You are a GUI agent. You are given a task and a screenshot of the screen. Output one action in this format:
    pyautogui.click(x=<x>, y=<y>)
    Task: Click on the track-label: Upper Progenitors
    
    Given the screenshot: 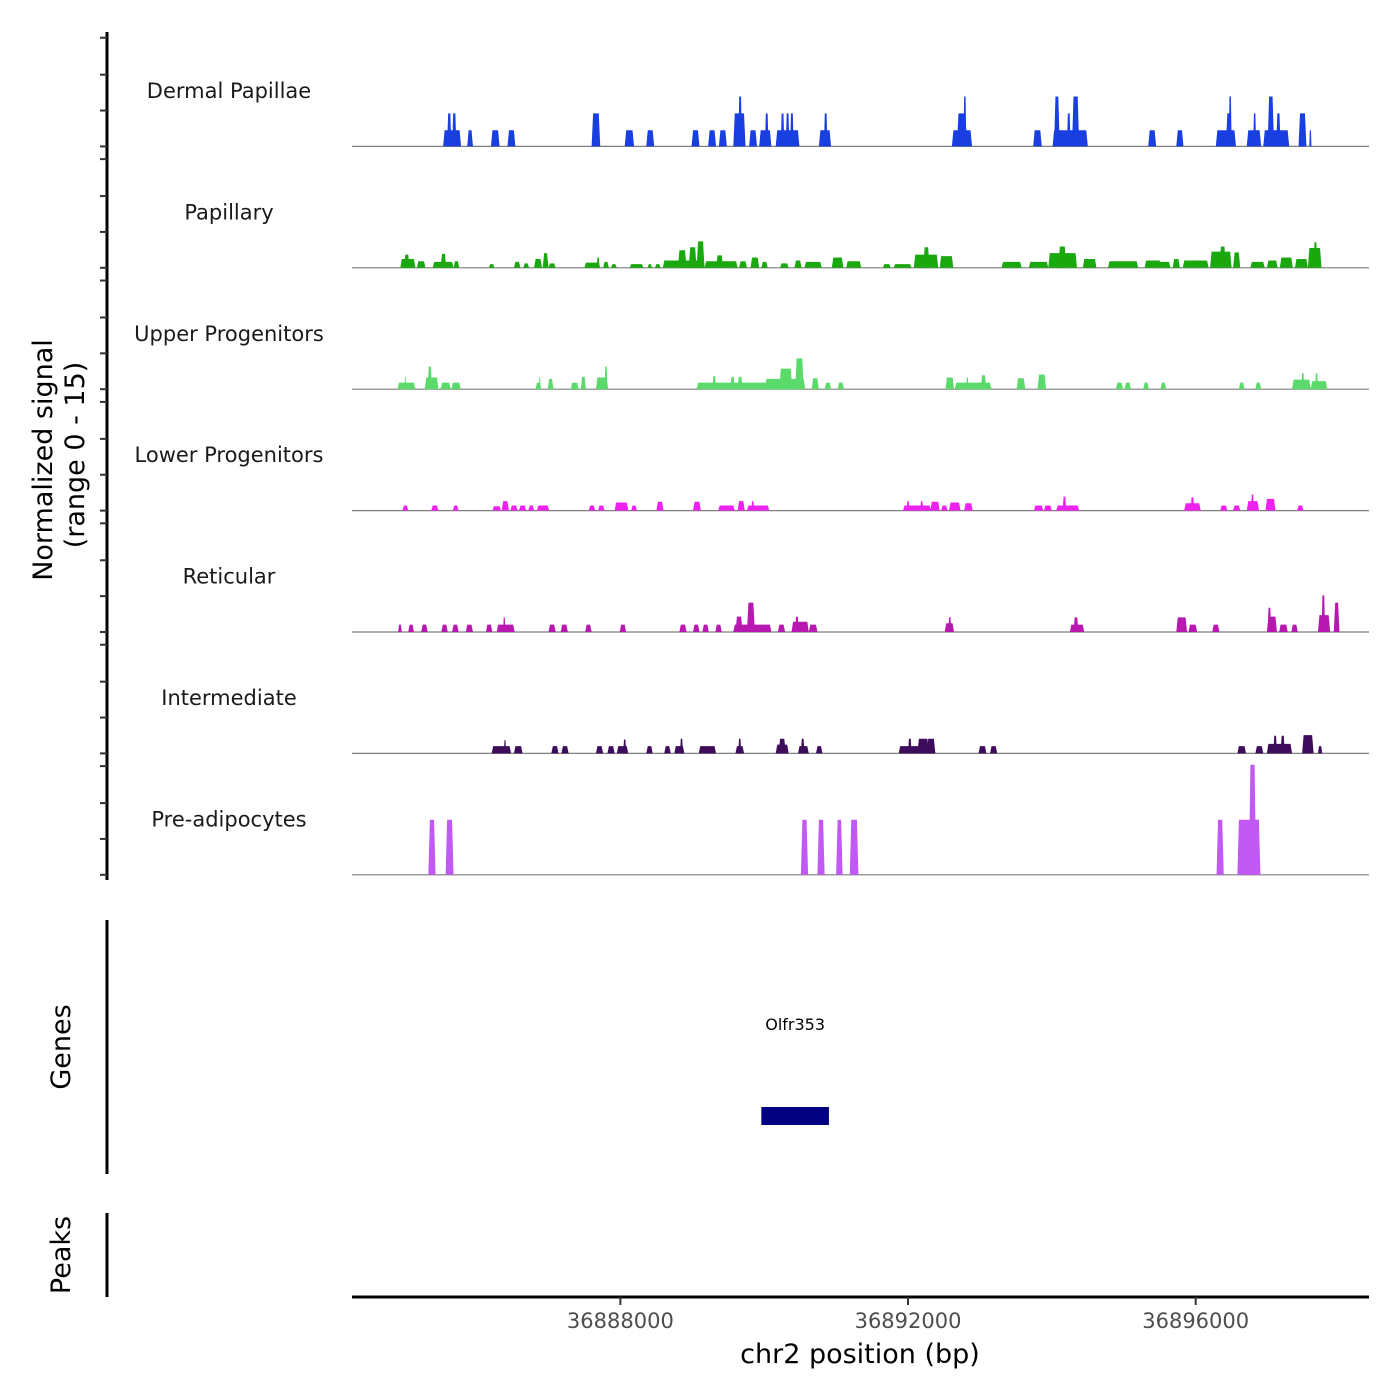 What is the action you would take?
    pyautogui.click(x=229, y=334)
    